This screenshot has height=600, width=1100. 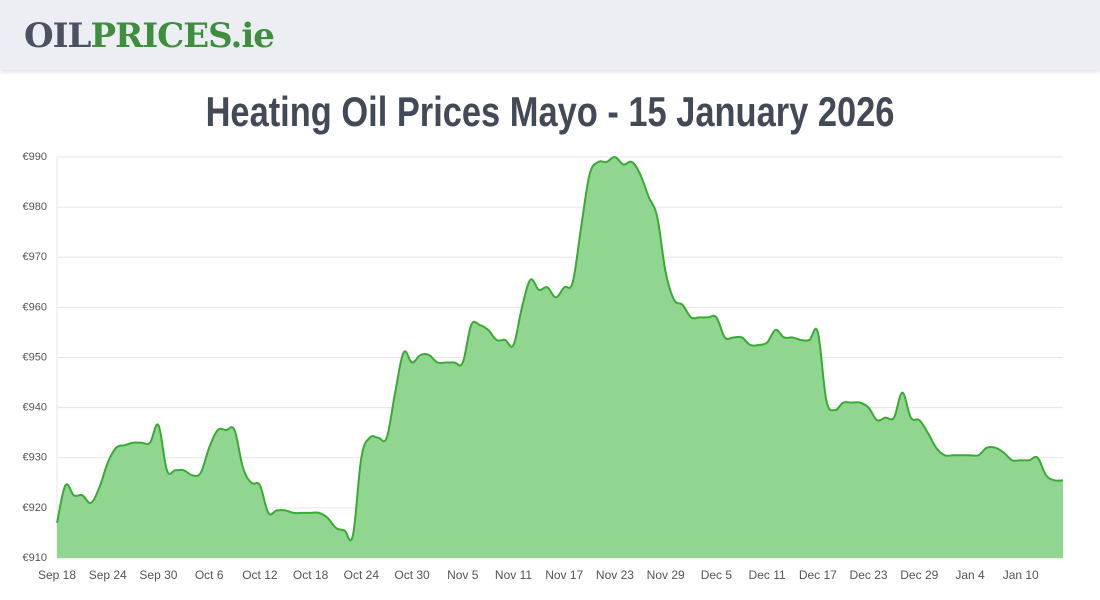 I want to click on y-tick-label: €930, so click(x=35, y=458).